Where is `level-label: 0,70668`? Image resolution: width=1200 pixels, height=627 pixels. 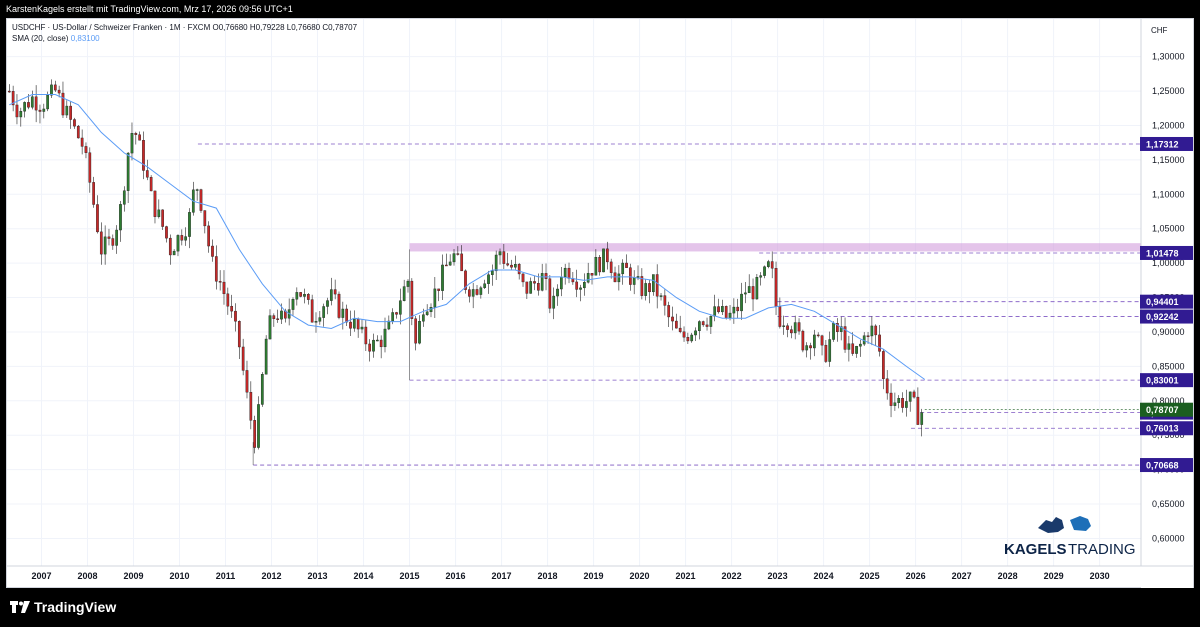
level-label: 0,70668 is located at coordinates (1162, 466).